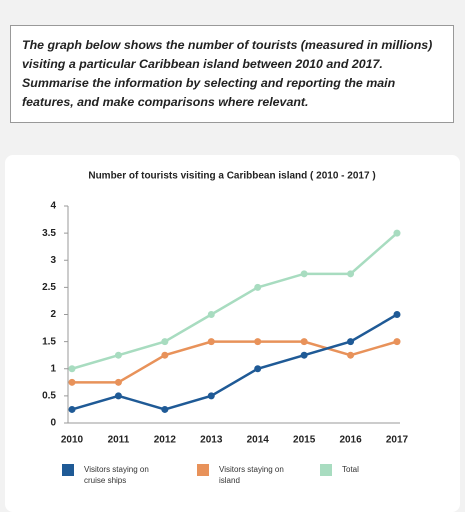 This screenshot has height=512, width=465. Describe the element at coordinates (53, 314) in the screenshot. I see `y-tick-label: 2` at that location.